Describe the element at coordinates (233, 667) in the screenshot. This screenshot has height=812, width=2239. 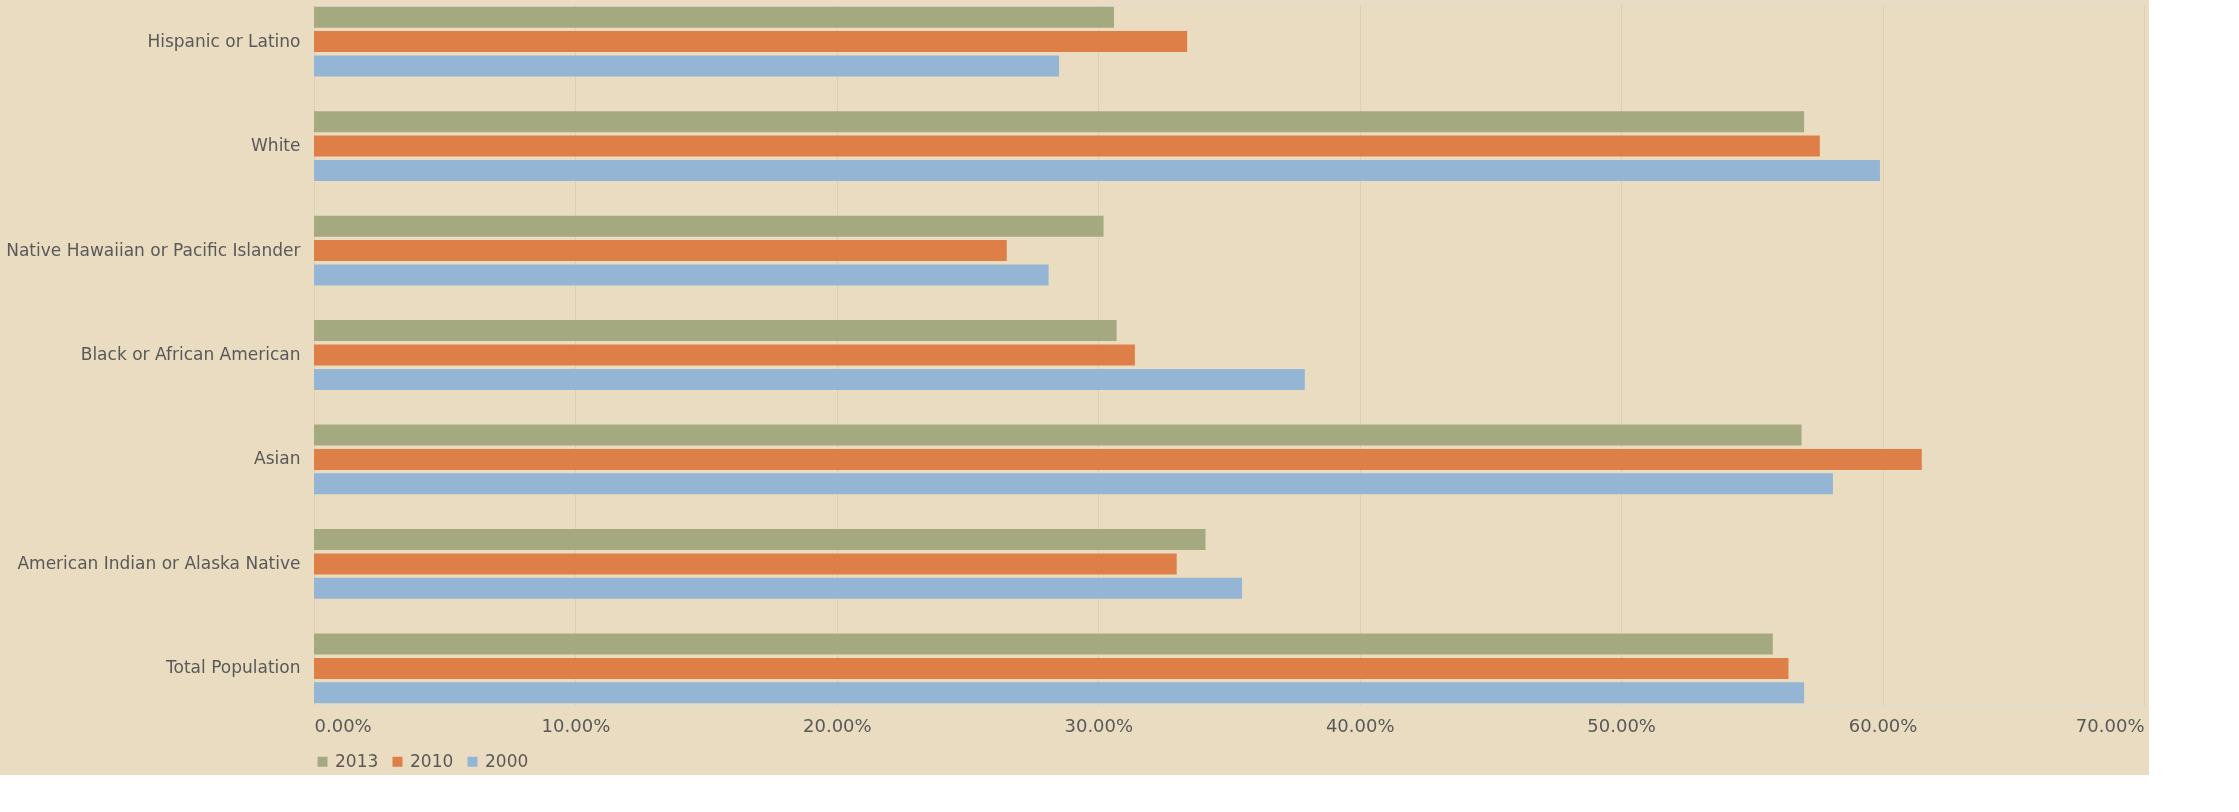
I see `y-tick-label: Total Population` at that location.